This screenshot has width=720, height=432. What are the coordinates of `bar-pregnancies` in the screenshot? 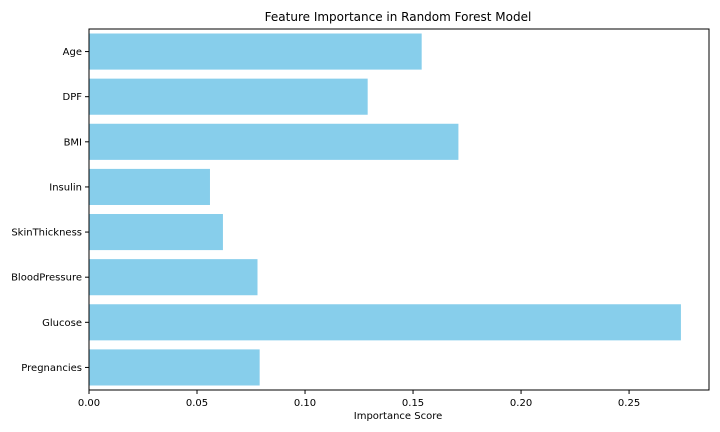 It's located at (174, 367).